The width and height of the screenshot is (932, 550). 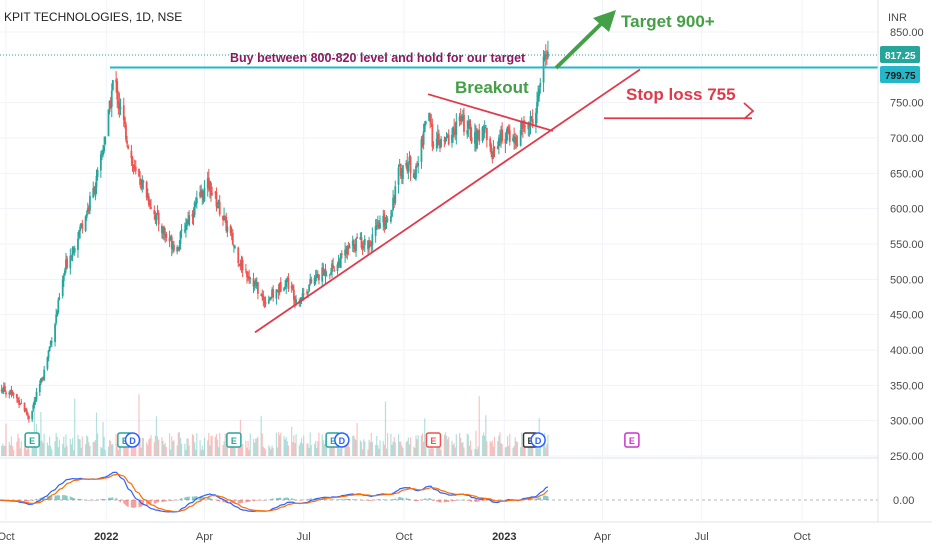 What do you see at coordinates (274, 492) in the screenshot?
I see `macd-pane` at bounding box center [274, 492].